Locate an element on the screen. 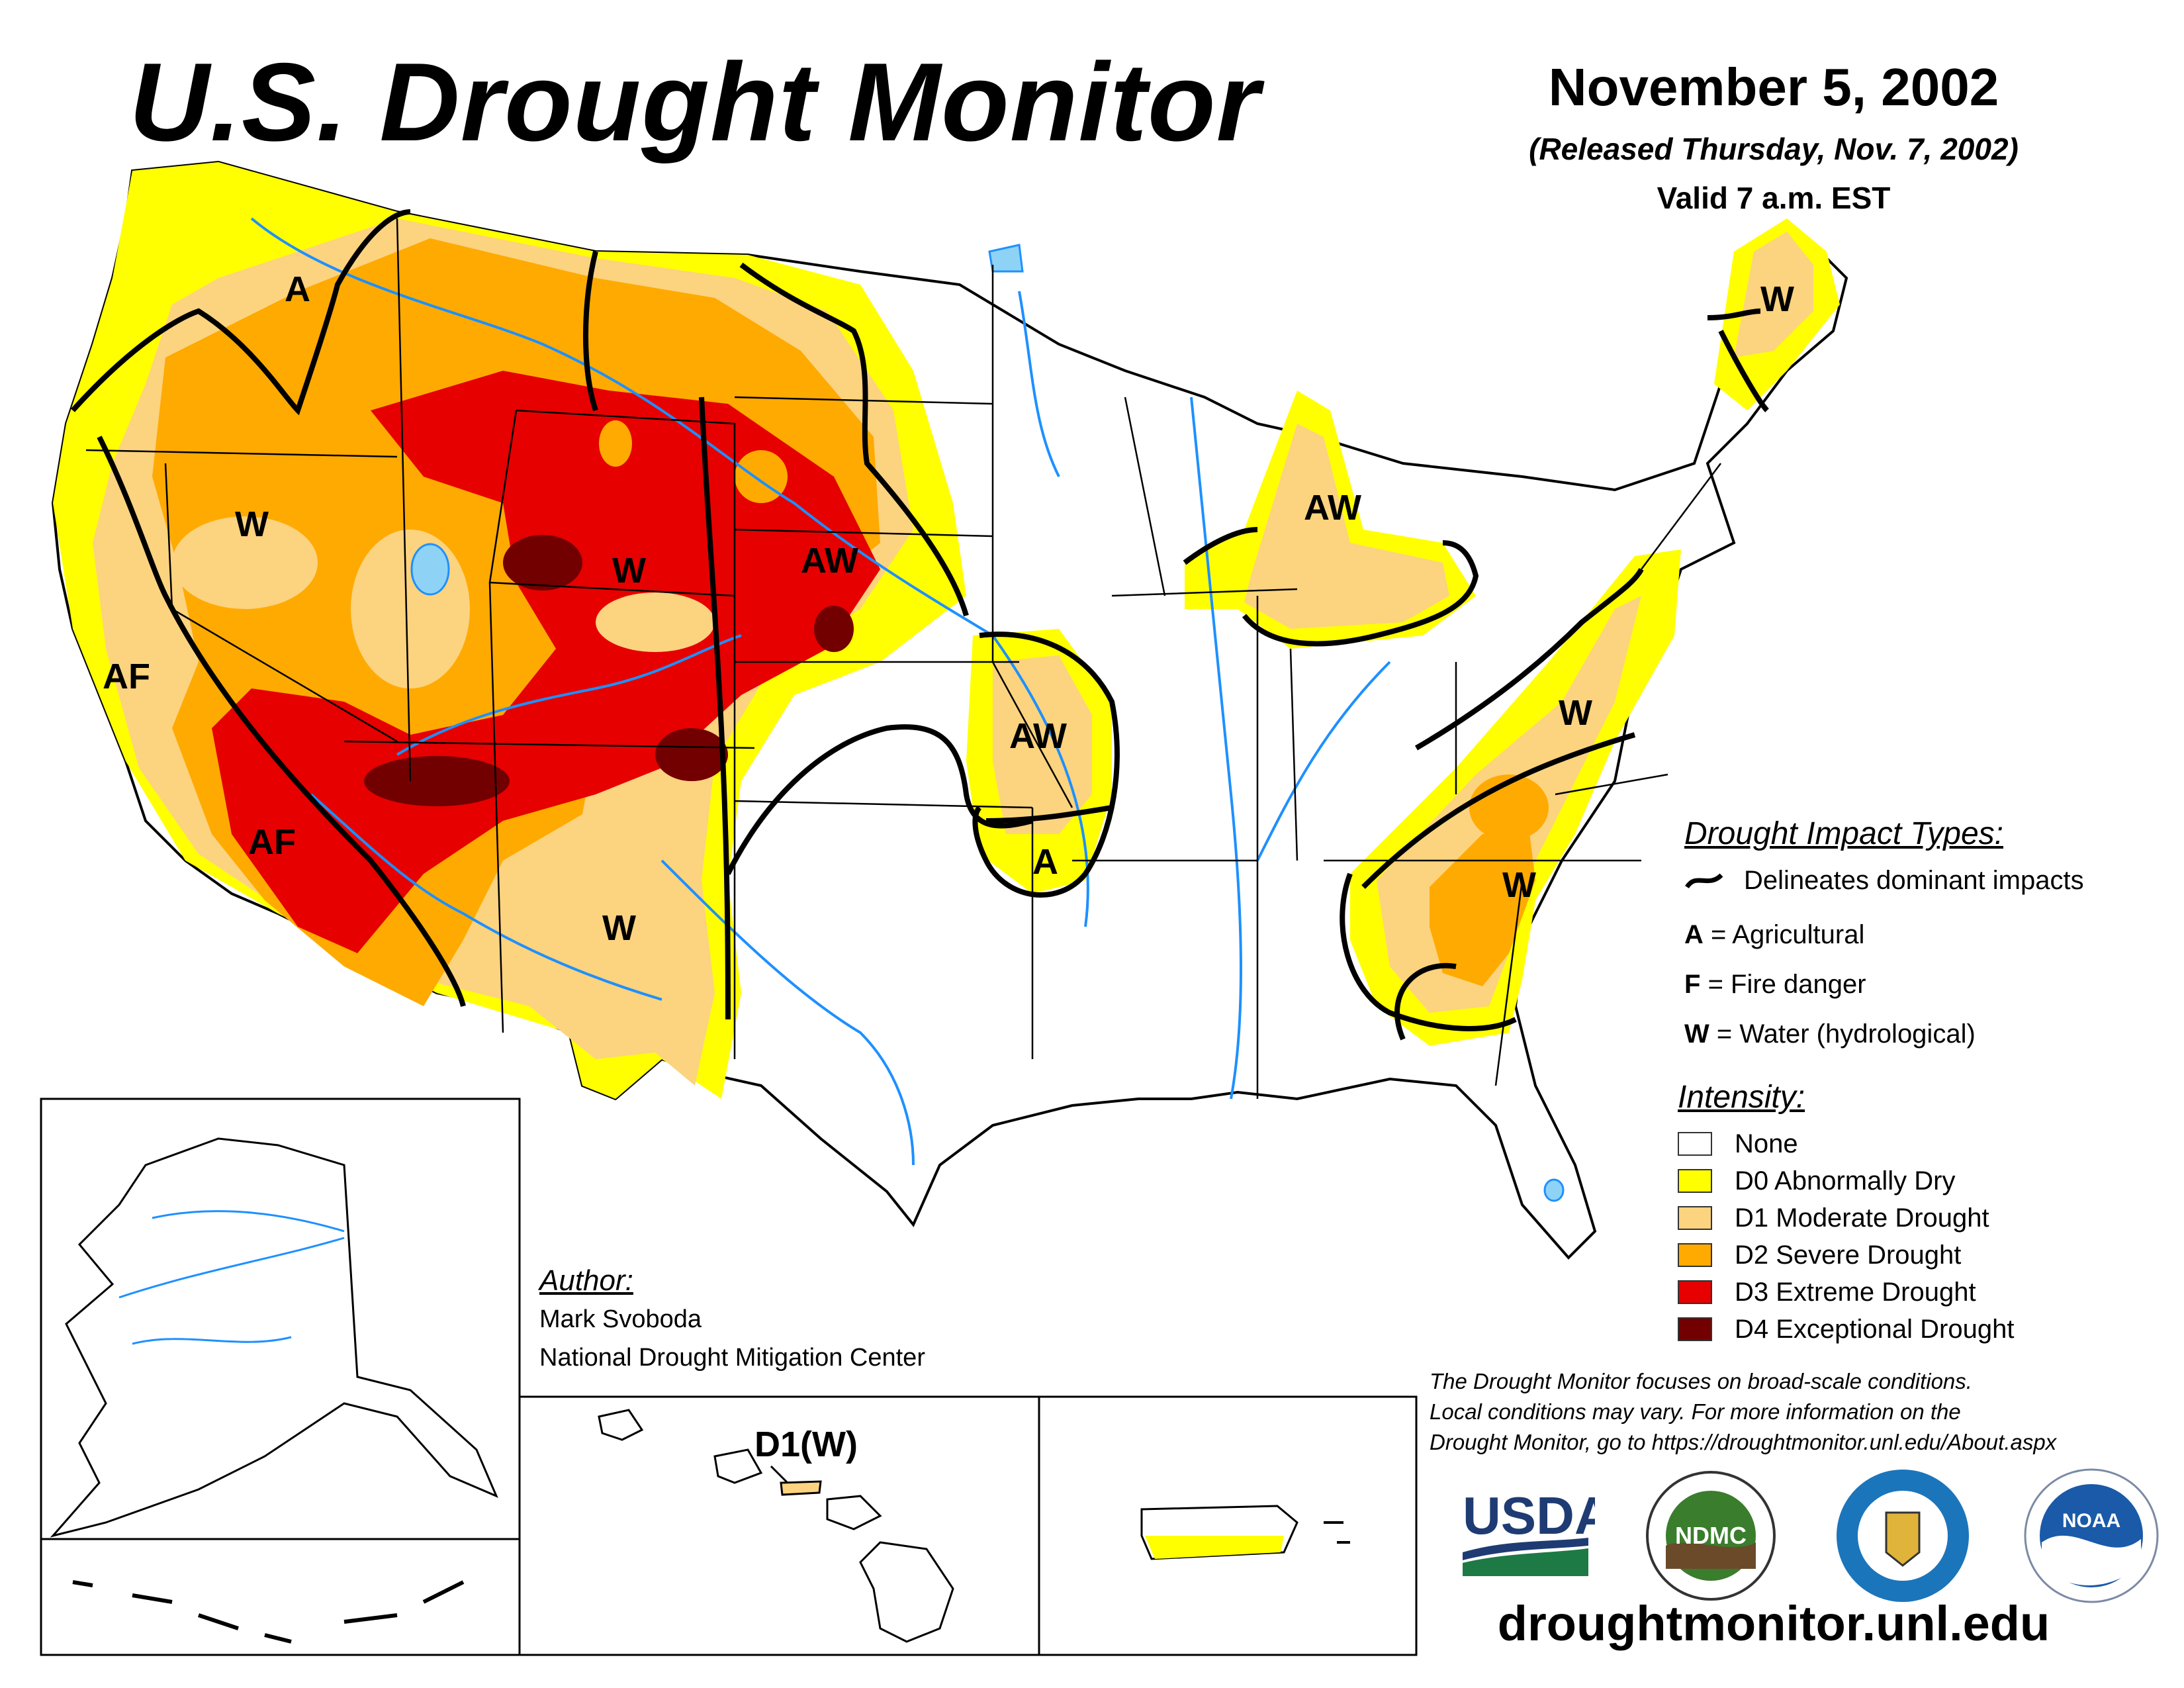  label-sc-w: W is located at coordinates (1519, 885).